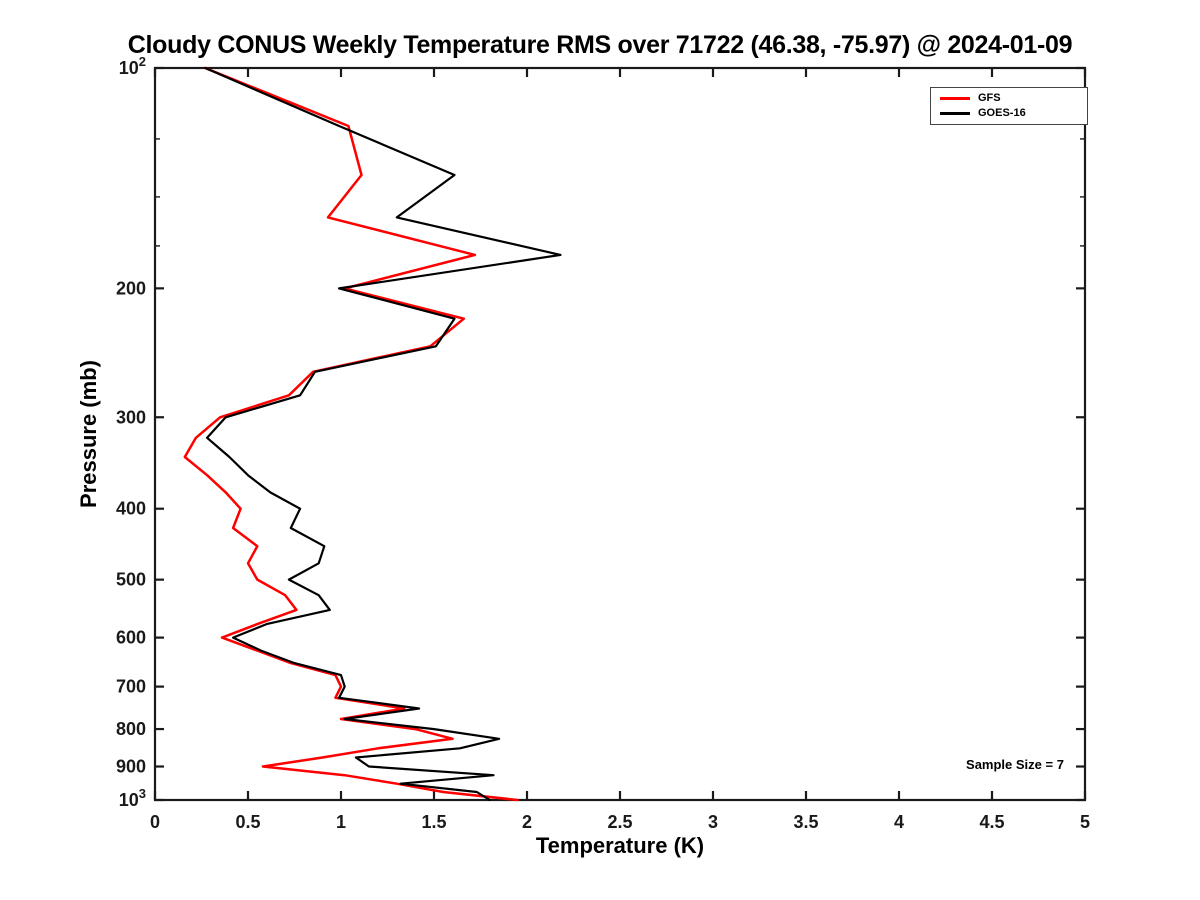 Image resolution: width=1200 pixels, height=900 pixels. Describe the element at coordinates (527, 822) in the screenshot. I see `x-tick-label: 2` at that location.